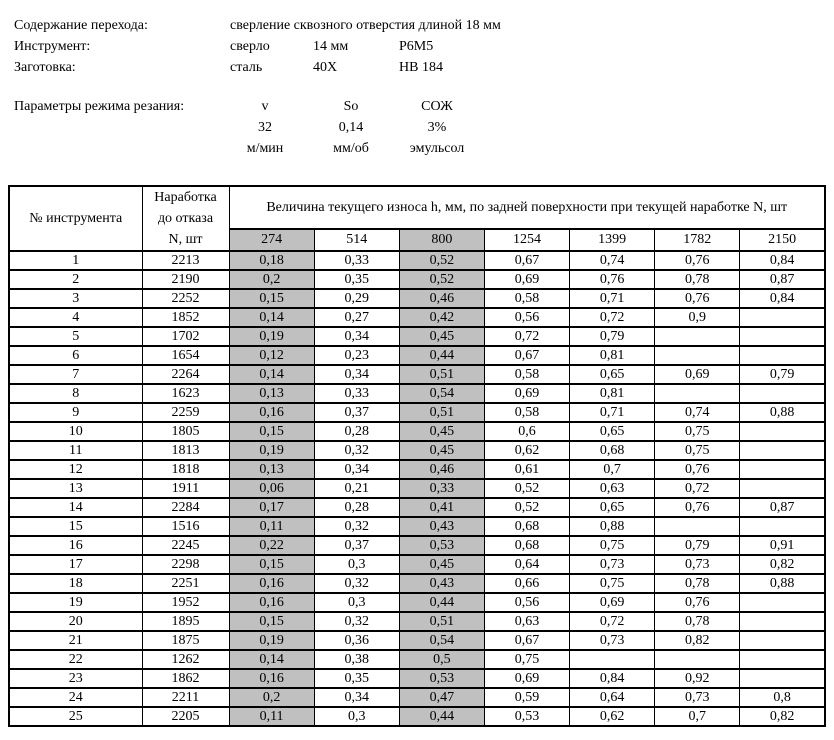 This screenshot has height=740, width=834. Describe the element at coordinates (75, 412) in the screenshot. I see `tool-number-cell: 9` at that location.